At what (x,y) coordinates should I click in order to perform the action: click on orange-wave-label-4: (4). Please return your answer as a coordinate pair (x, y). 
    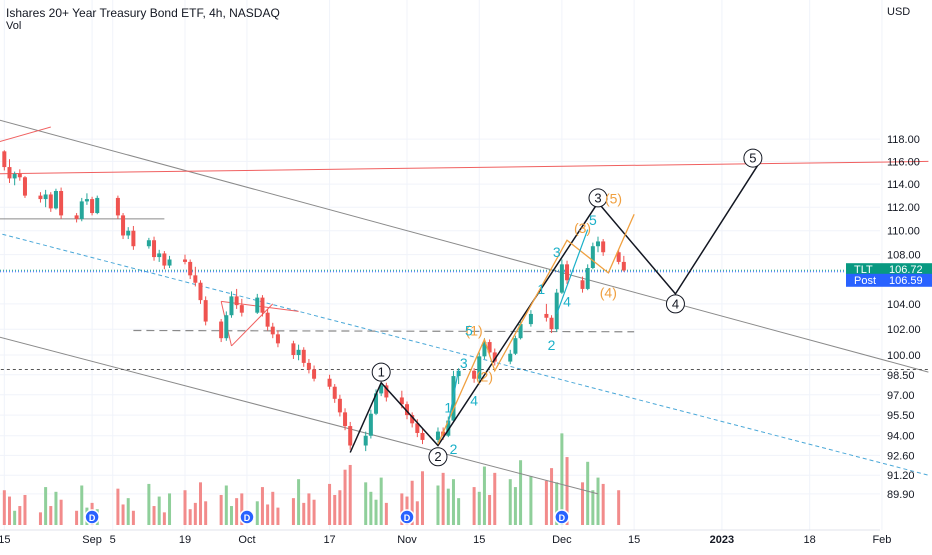
    Looking at the image, I should click on (608, 293).